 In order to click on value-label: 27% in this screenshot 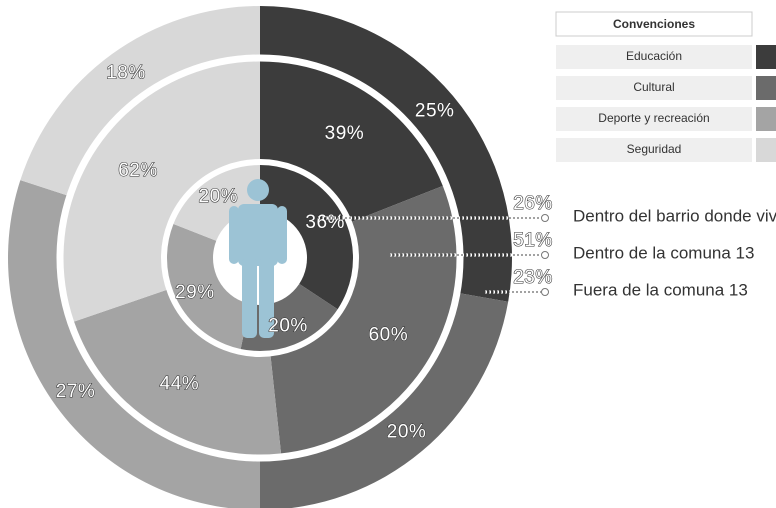, I will do `click(76, 391)`.